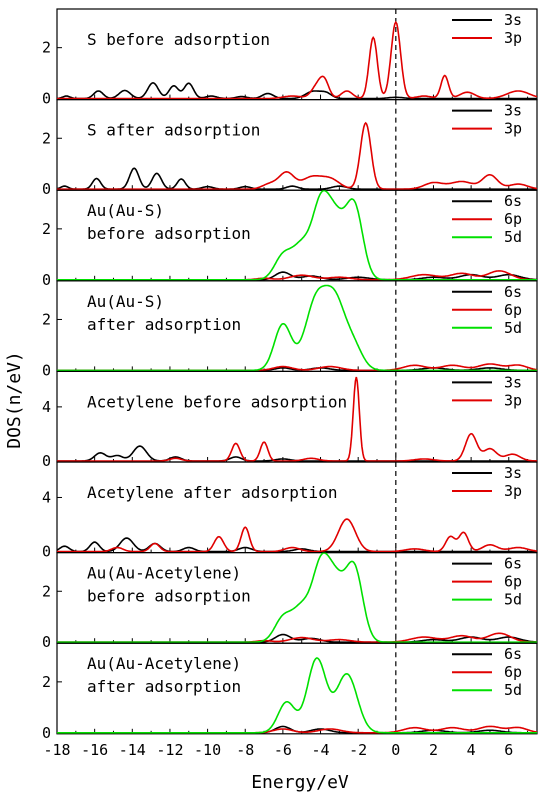 The width and height of the screenshot is (550, 803). Describe the element at coordinates (245, 750) in the screenshot. I see `x-tick-label: -8` at that location.